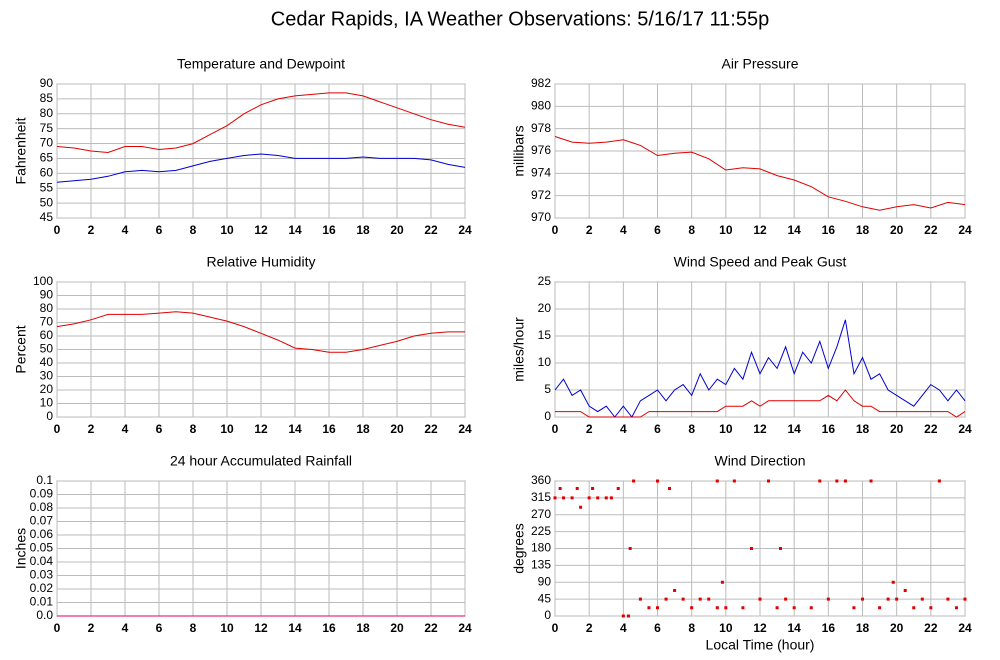 The width and height of the screenshot is (1000, 660). What do you see at coordinates (159, 628) in the screenshot?
I see `x-tick-label: 6` at bounding box center [159, 628].